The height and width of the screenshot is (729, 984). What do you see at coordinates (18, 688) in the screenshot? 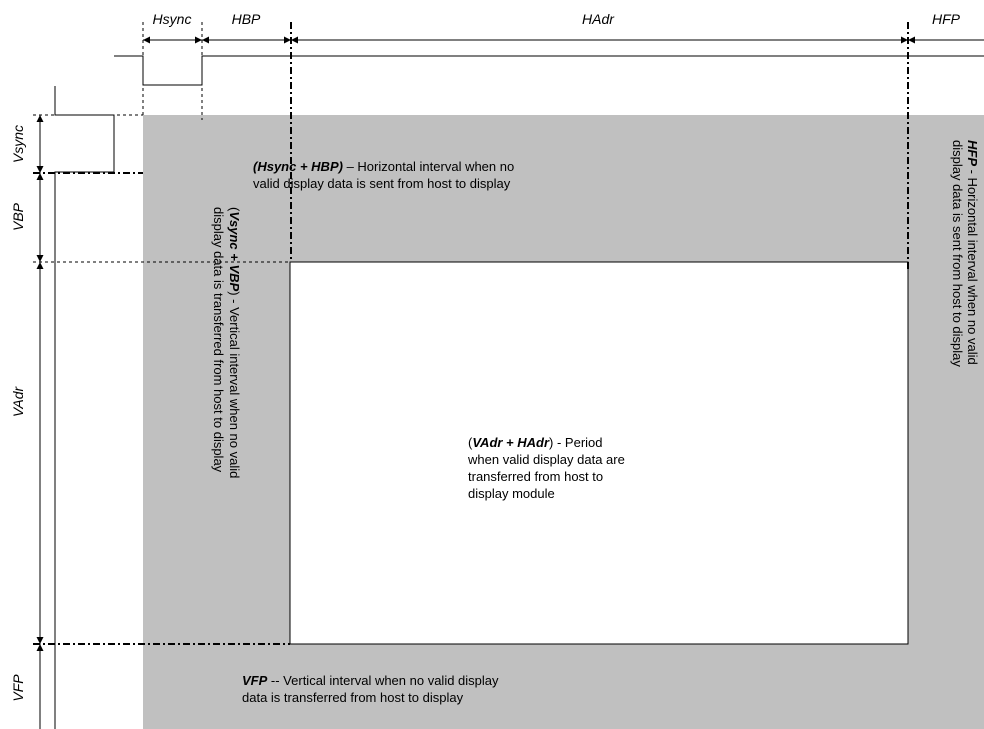
I see `vfp-label: VFP` at bounding box center [18, 688].